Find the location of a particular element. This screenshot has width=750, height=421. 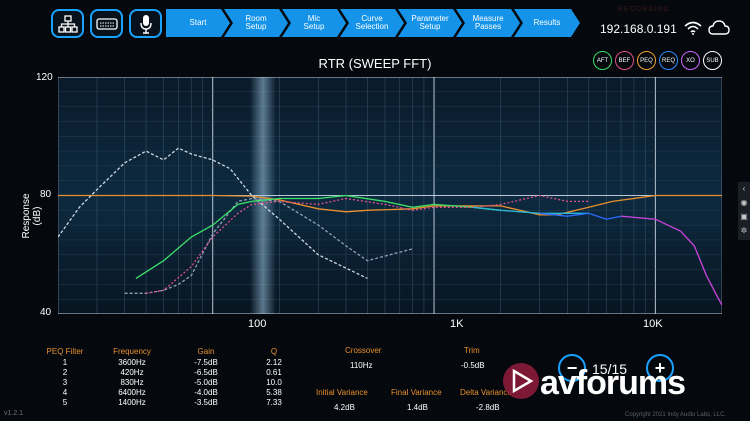

table-cell: 0.61 is located at coordinates (274, 372).